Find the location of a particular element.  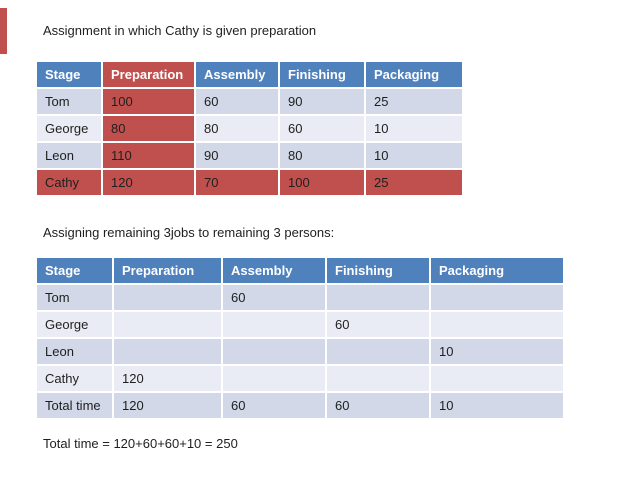

cell: 25 is located at coordinates (414, 101).